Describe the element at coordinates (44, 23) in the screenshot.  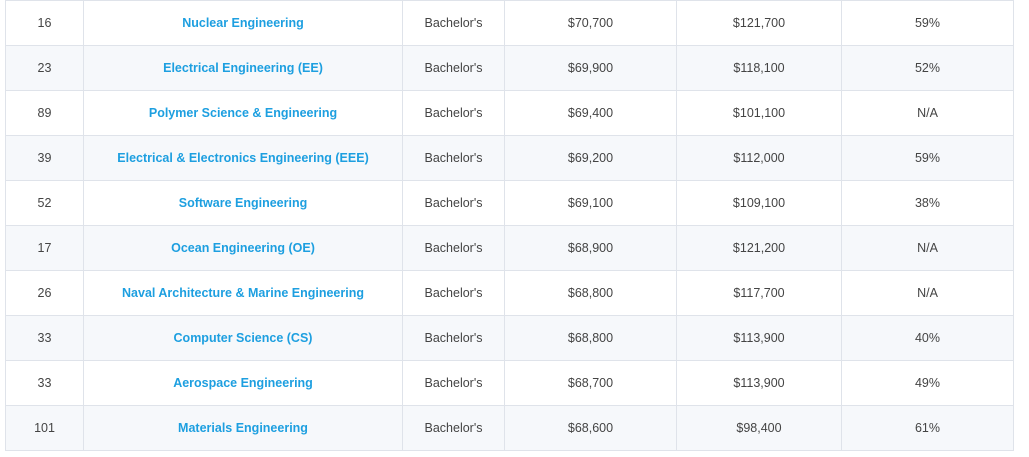
I see `rank-cell: 16` at that location.